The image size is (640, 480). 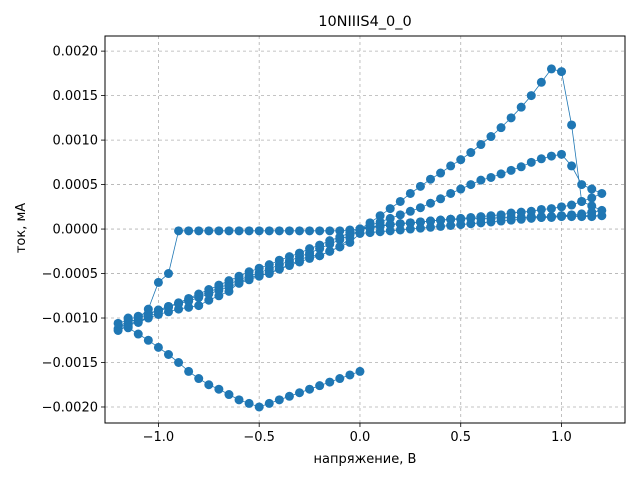 I want to click on y-tick-label: 0.0000, so click(x=76, y=230).